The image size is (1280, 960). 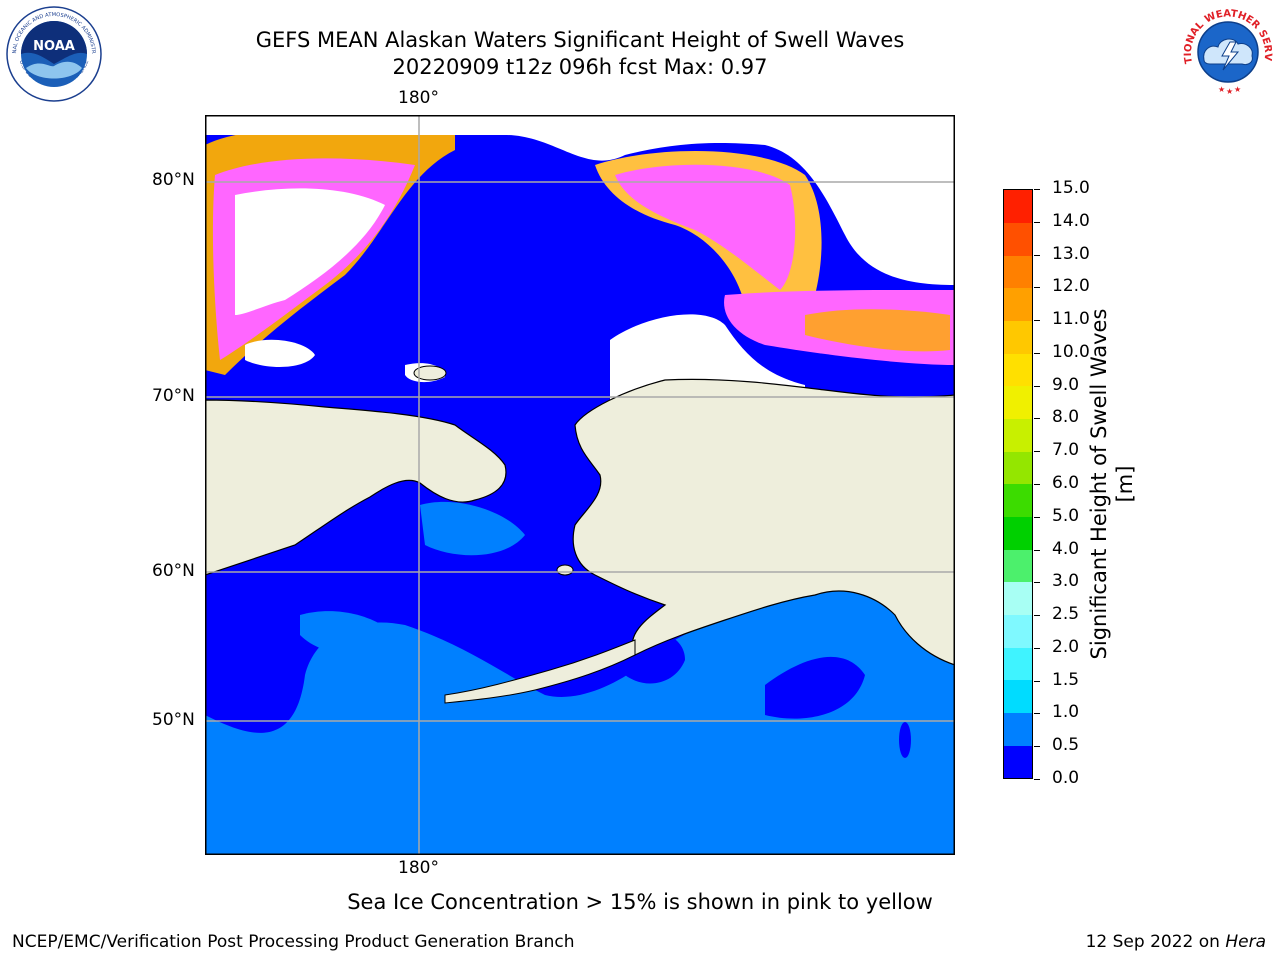 What do you see at coordinates (1066, 417) in the screenshot?
I see `colorbar-tick-label: 8.0` at bounding box center [1066, 417].